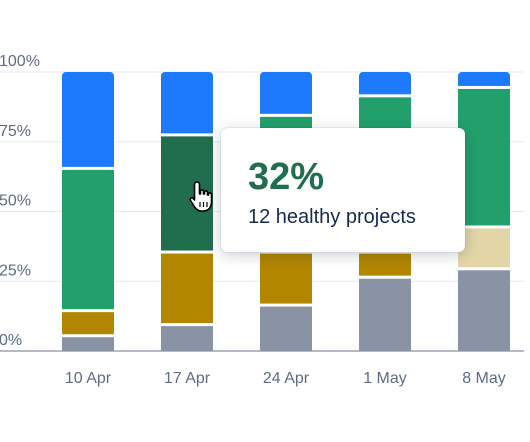 The width and height of the screenshot is (530, 442). Describe the element at coordinates (20, 61) in the screenshot. I see `y-tick-label: 100%` at that location.